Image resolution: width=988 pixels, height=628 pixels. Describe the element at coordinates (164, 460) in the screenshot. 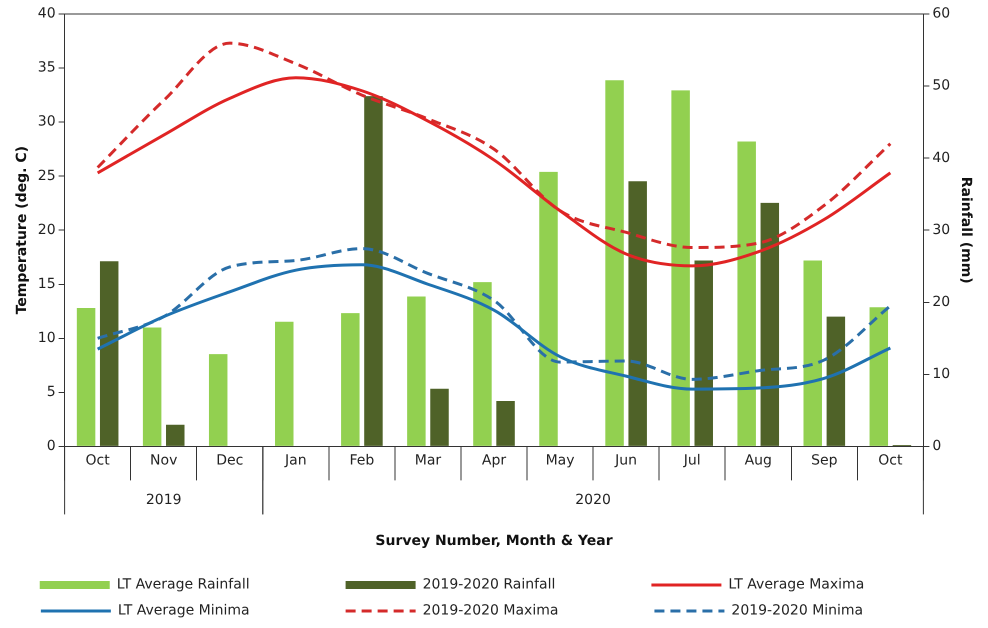

I see `x-tick-label: Nov` at that location.